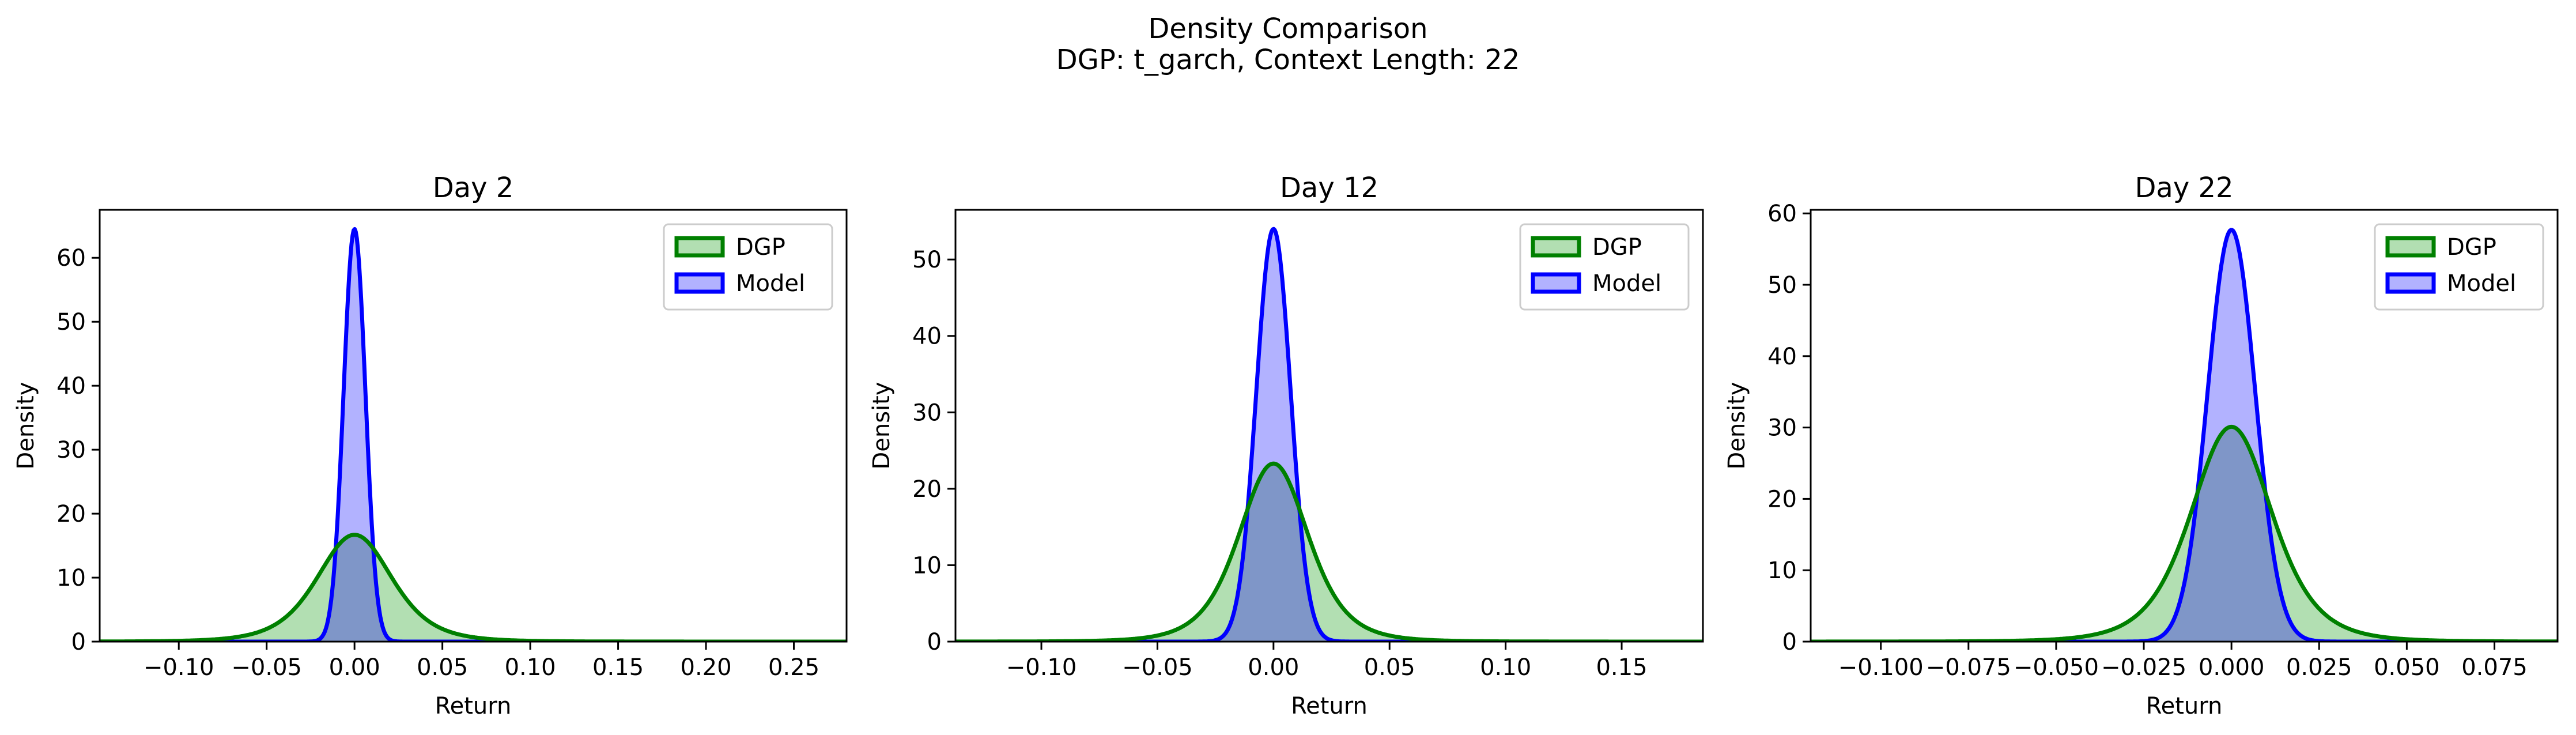 This screenshot has width=2576, height=735. I want to click on subplot-title: Day 2, so click(474, 188).